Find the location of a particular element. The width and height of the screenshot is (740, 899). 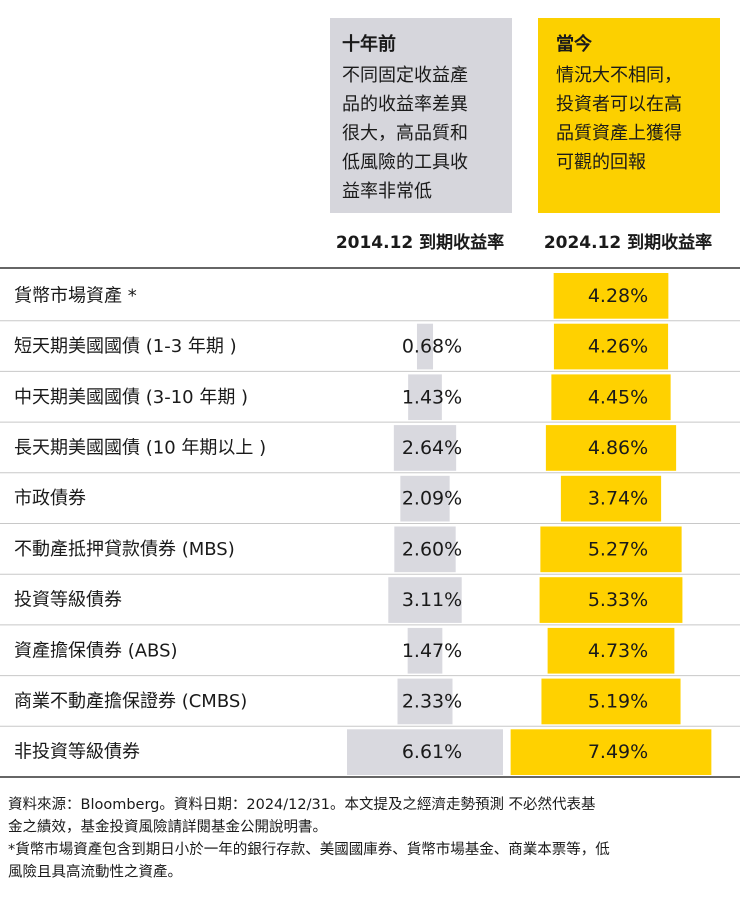

value-label: 5.19% is located at coordinates (618, 701).